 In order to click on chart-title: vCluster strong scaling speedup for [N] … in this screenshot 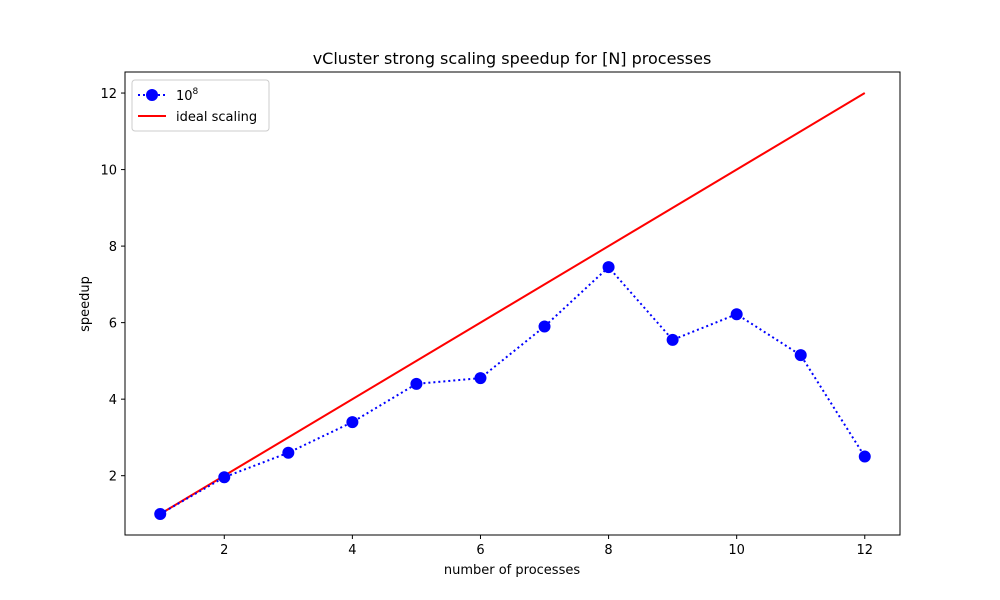, I will do `click(512, 58)`.